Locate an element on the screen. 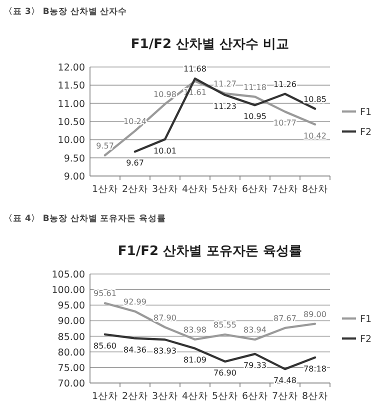 The width and height of the screenshot is (386, 414). text: 〈표 4〉 B농장 산차별 포유자돈 육성률 is located at coordinates (85, 218).